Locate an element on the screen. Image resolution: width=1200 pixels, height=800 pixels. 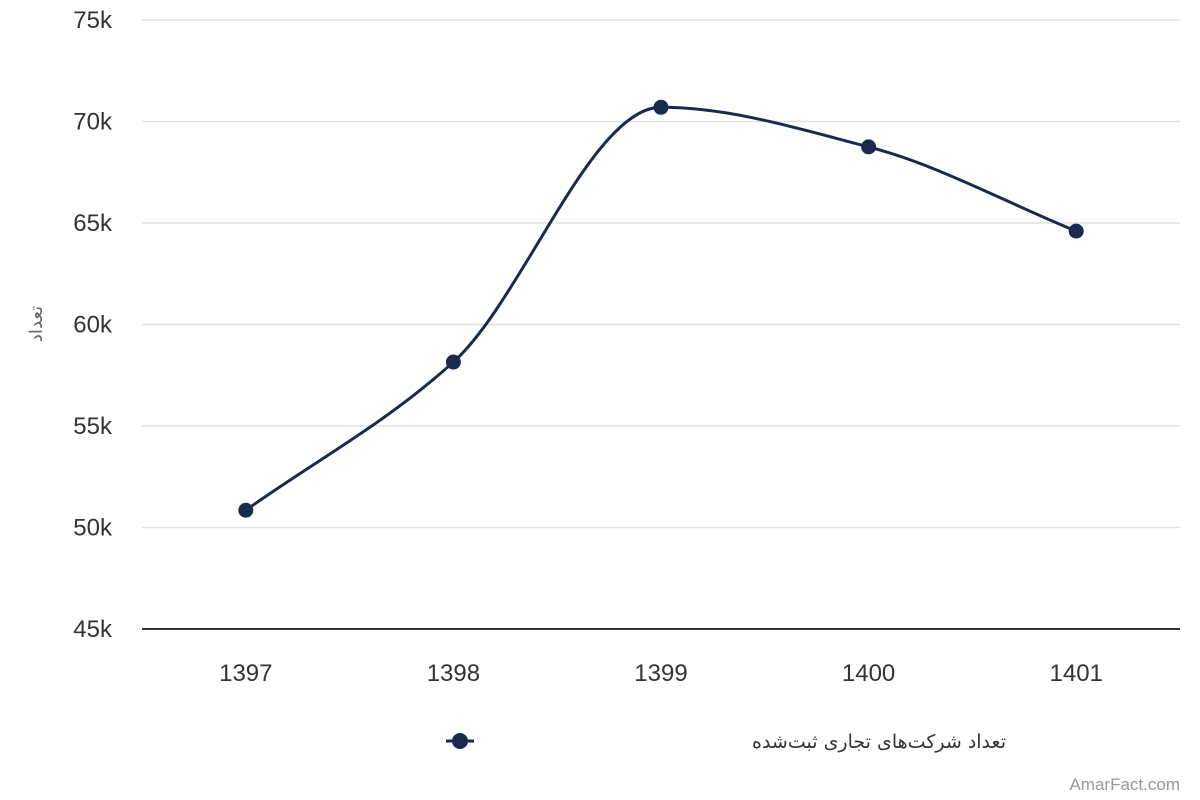
y-tick-label: 65k is located at coordinates (93, 223).